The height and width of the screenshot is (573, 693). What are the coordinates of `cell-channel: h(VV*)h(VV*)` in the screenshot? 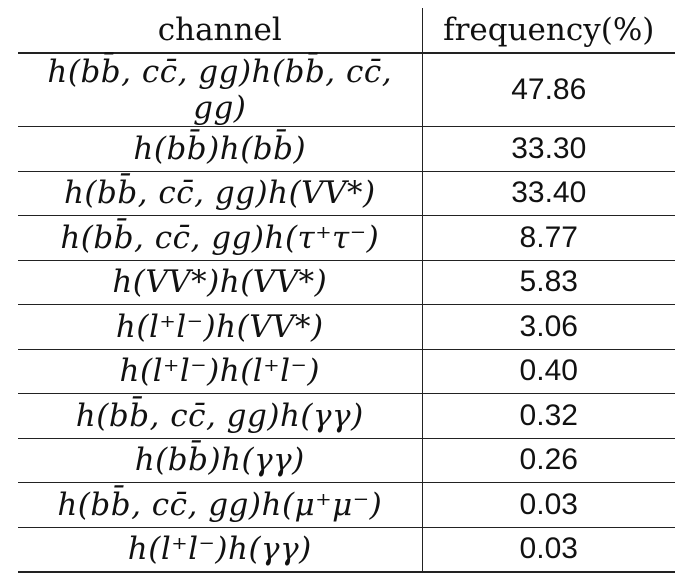 It's located at (220, 282).